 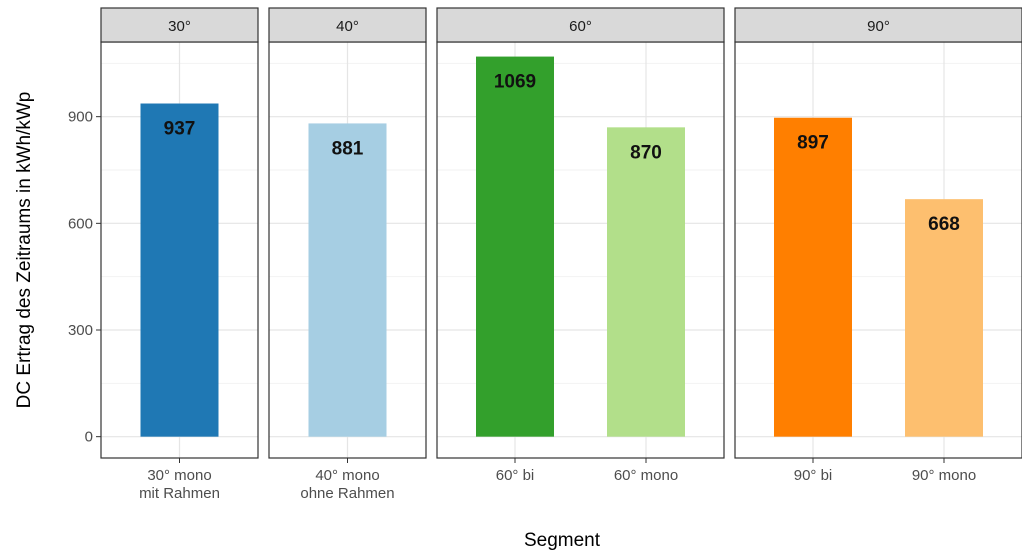 I want to click on bar-value-label: 668, so click(x=944, y=224).